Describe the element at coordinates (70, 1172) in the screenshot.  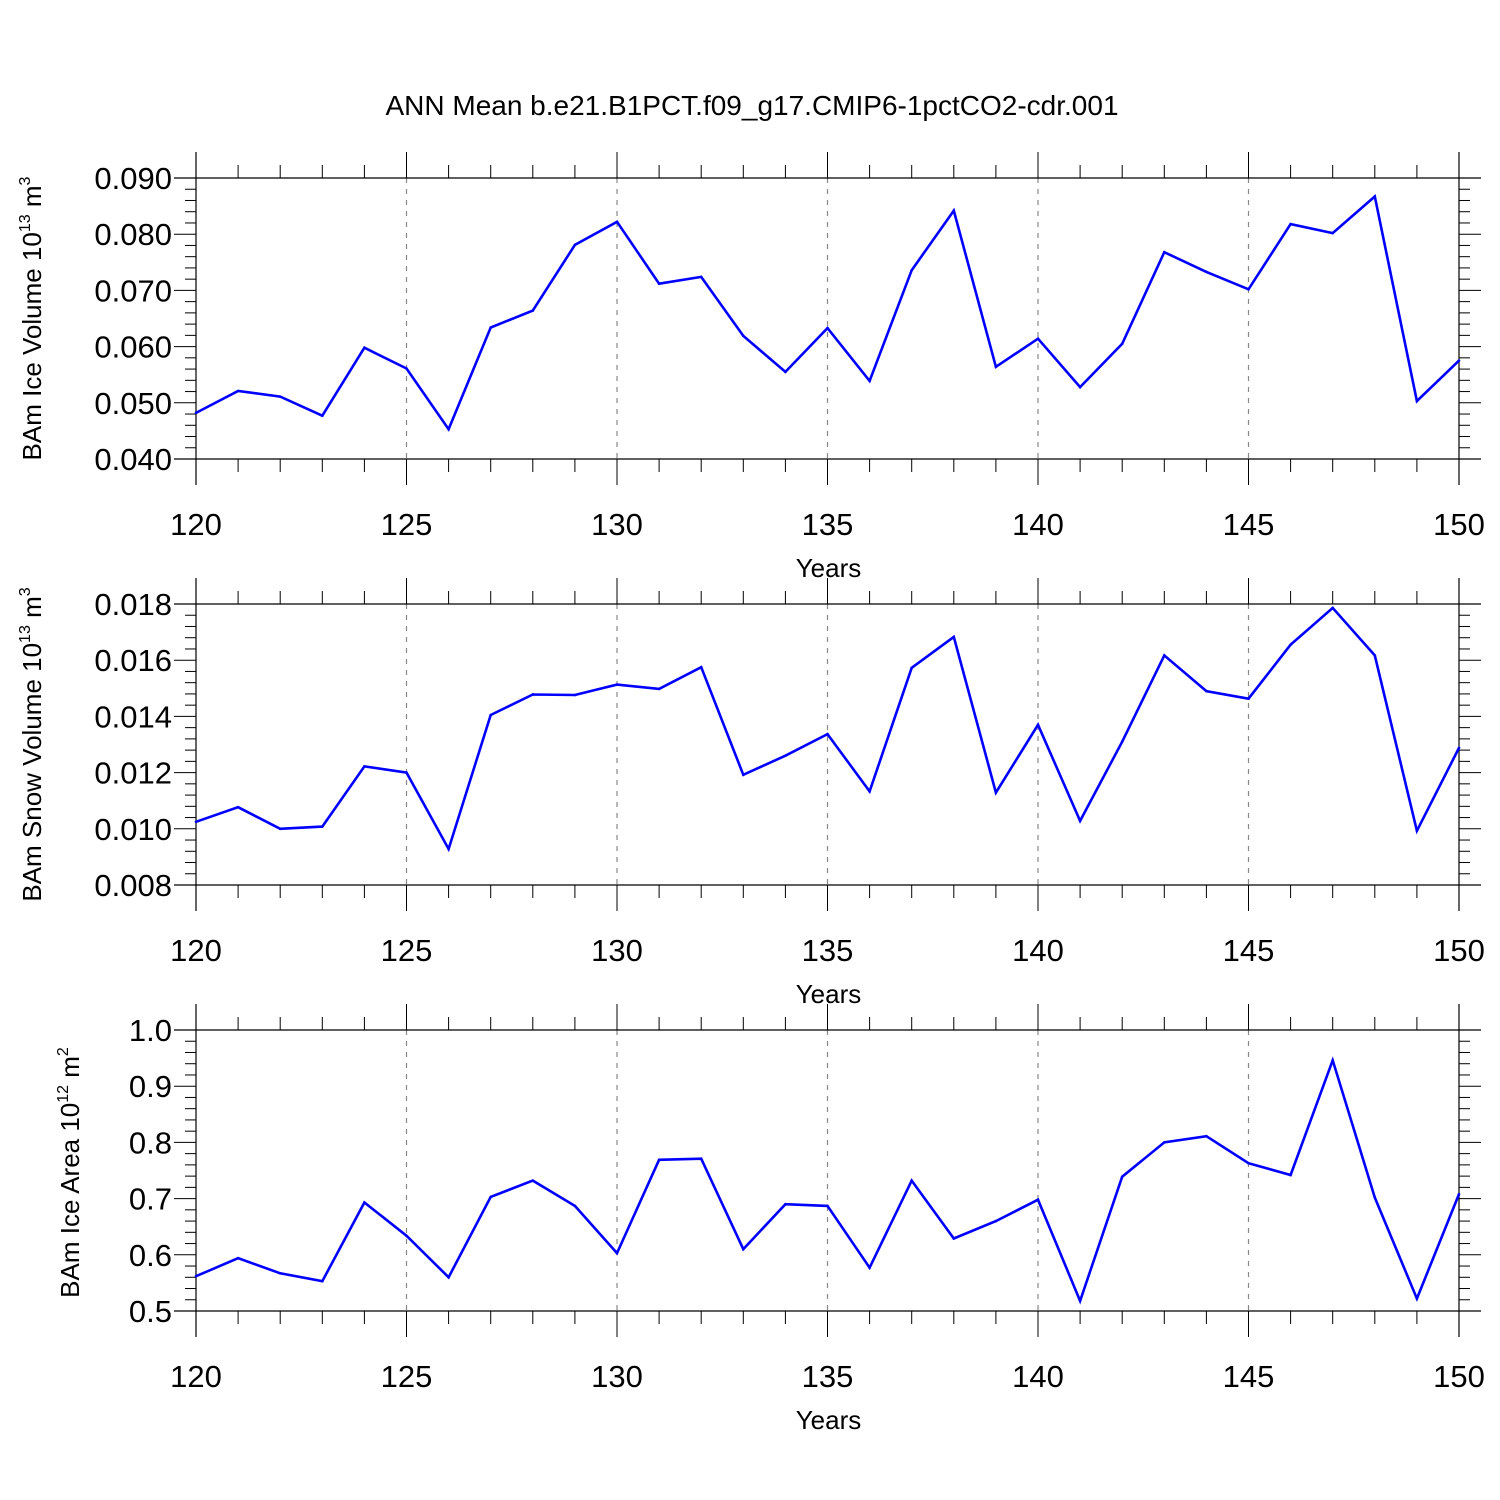
I see `y-axis-label: BAm Ice Area 1012 m2` at that location.